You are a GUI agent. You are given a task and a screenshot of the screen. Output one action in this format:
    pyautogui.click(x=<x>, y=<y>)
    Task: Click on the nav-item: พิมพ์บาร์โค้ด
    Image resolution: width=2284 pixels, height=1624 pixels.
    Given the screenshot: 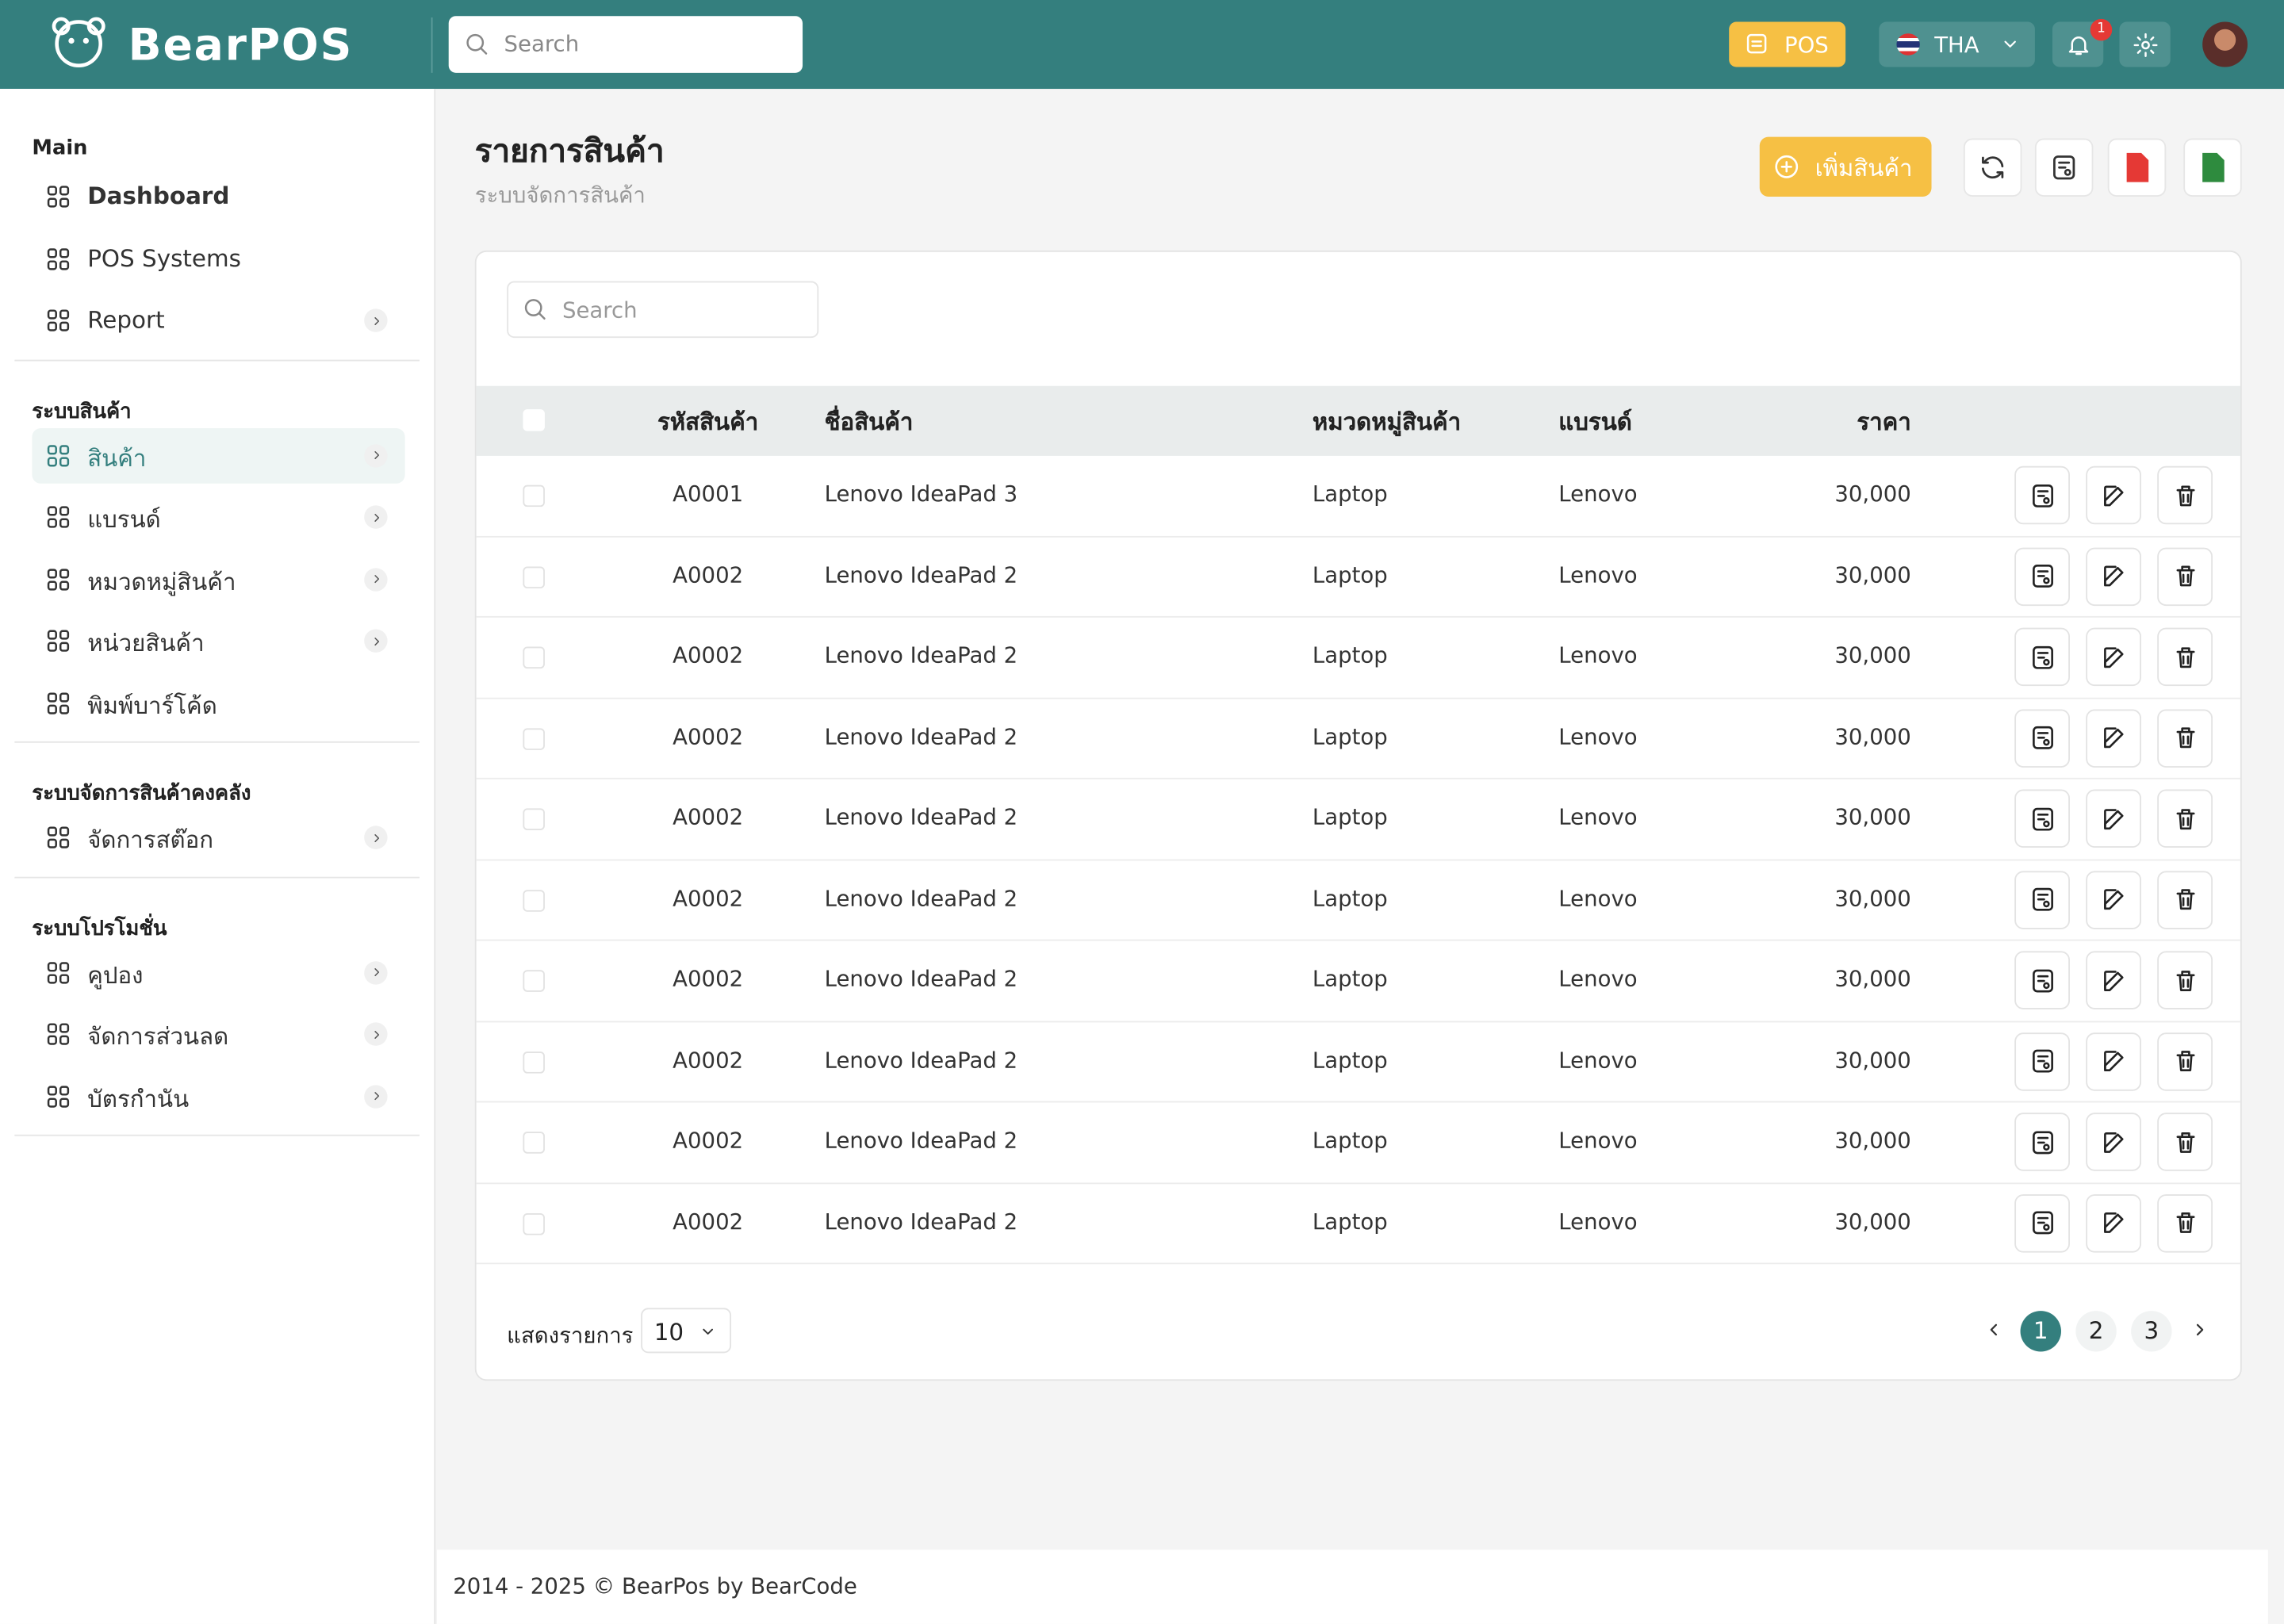 What is the action you would take?
    pyautogui.click(x=218, y=702)
    